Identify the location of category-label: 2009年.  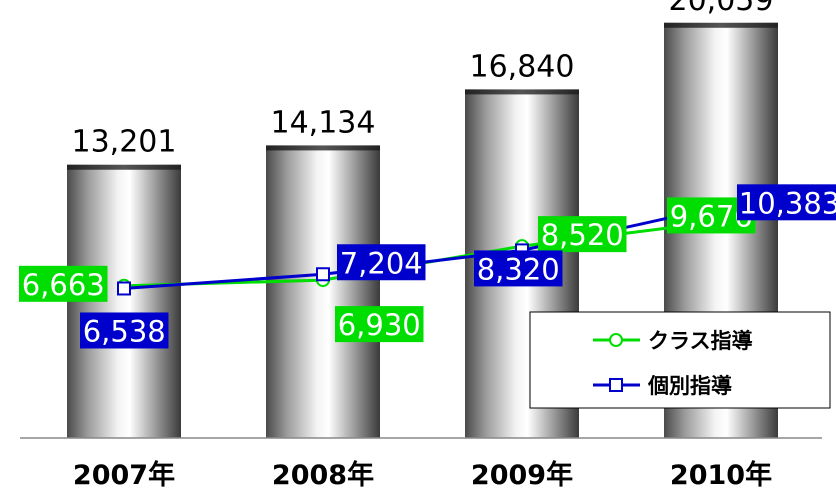
(522, 475).